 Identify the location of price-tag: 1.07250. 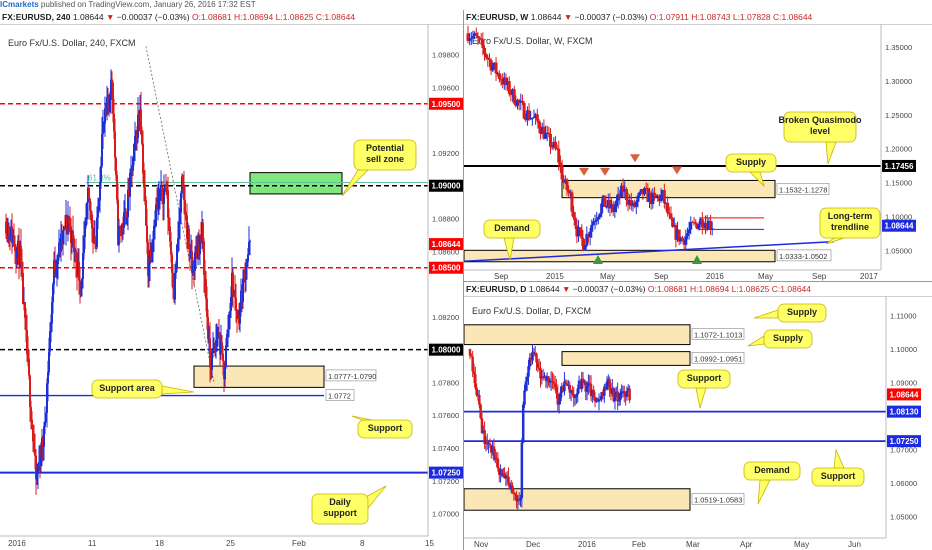
(446, 473).